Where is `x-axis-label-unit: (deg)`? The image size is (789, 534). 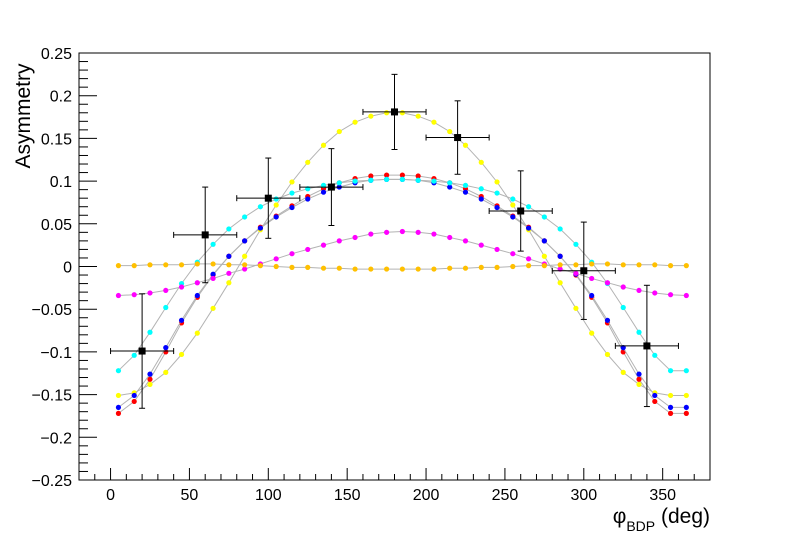
x-axis-label-unit: (deg) is located at coordinates (682, 516).